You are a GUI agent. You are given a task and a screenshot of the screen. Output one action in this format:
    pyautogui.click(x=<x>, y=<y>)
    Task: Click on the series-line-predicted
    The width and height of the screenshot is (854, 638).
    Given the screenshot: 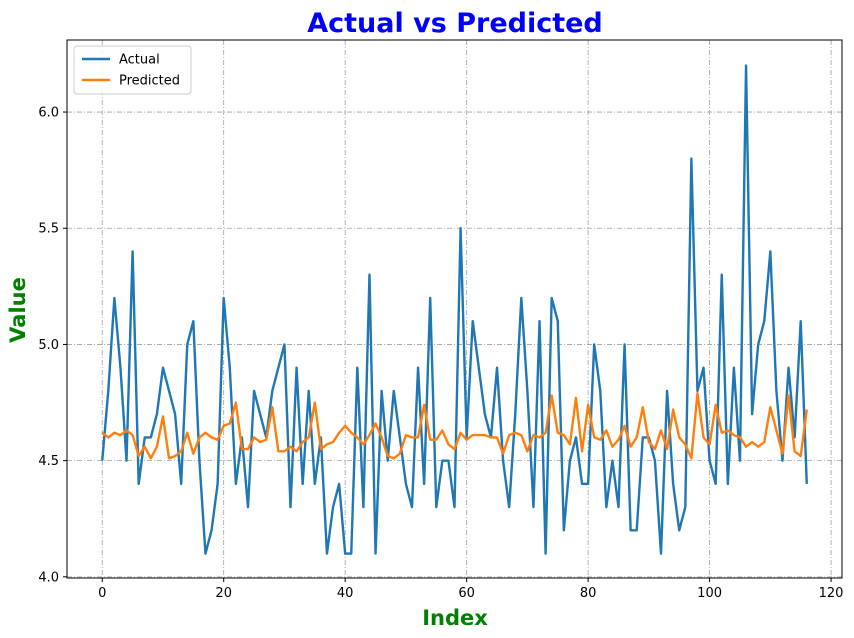 What is the action you would take?
    pyautogui.click(x=454, y=426)
    